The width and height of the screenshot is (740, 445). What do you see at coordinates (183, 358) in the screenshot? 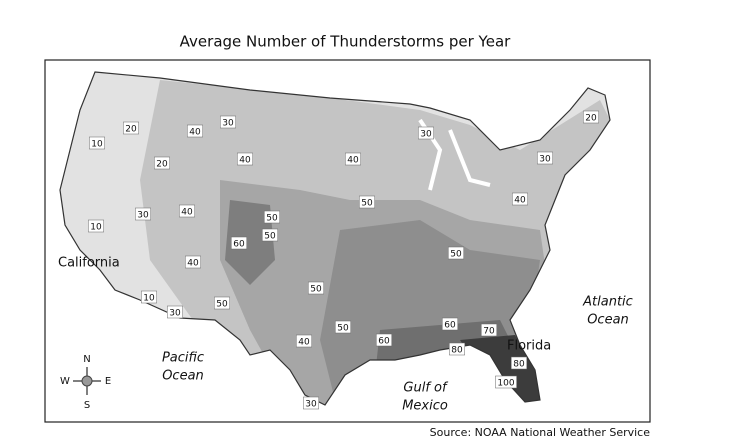
I see `water-label: Pacific` at bounding box center [183, 358].